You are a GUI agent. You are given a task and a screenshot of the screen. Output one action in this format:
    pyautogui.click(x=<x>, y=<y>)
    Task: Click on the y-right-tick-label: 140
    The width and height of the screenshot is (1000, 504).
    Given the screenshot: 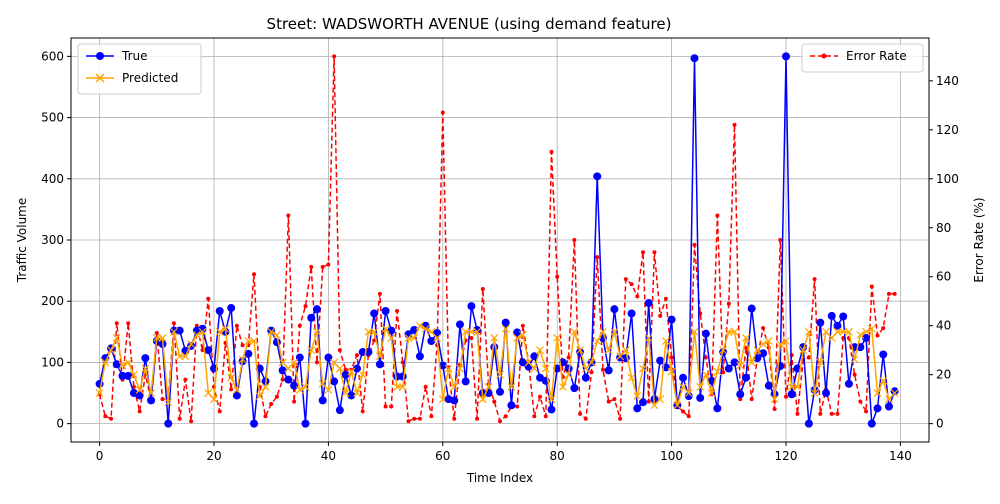 What is the action you would take?
    pyautogui.click(x=947, y=81)
    